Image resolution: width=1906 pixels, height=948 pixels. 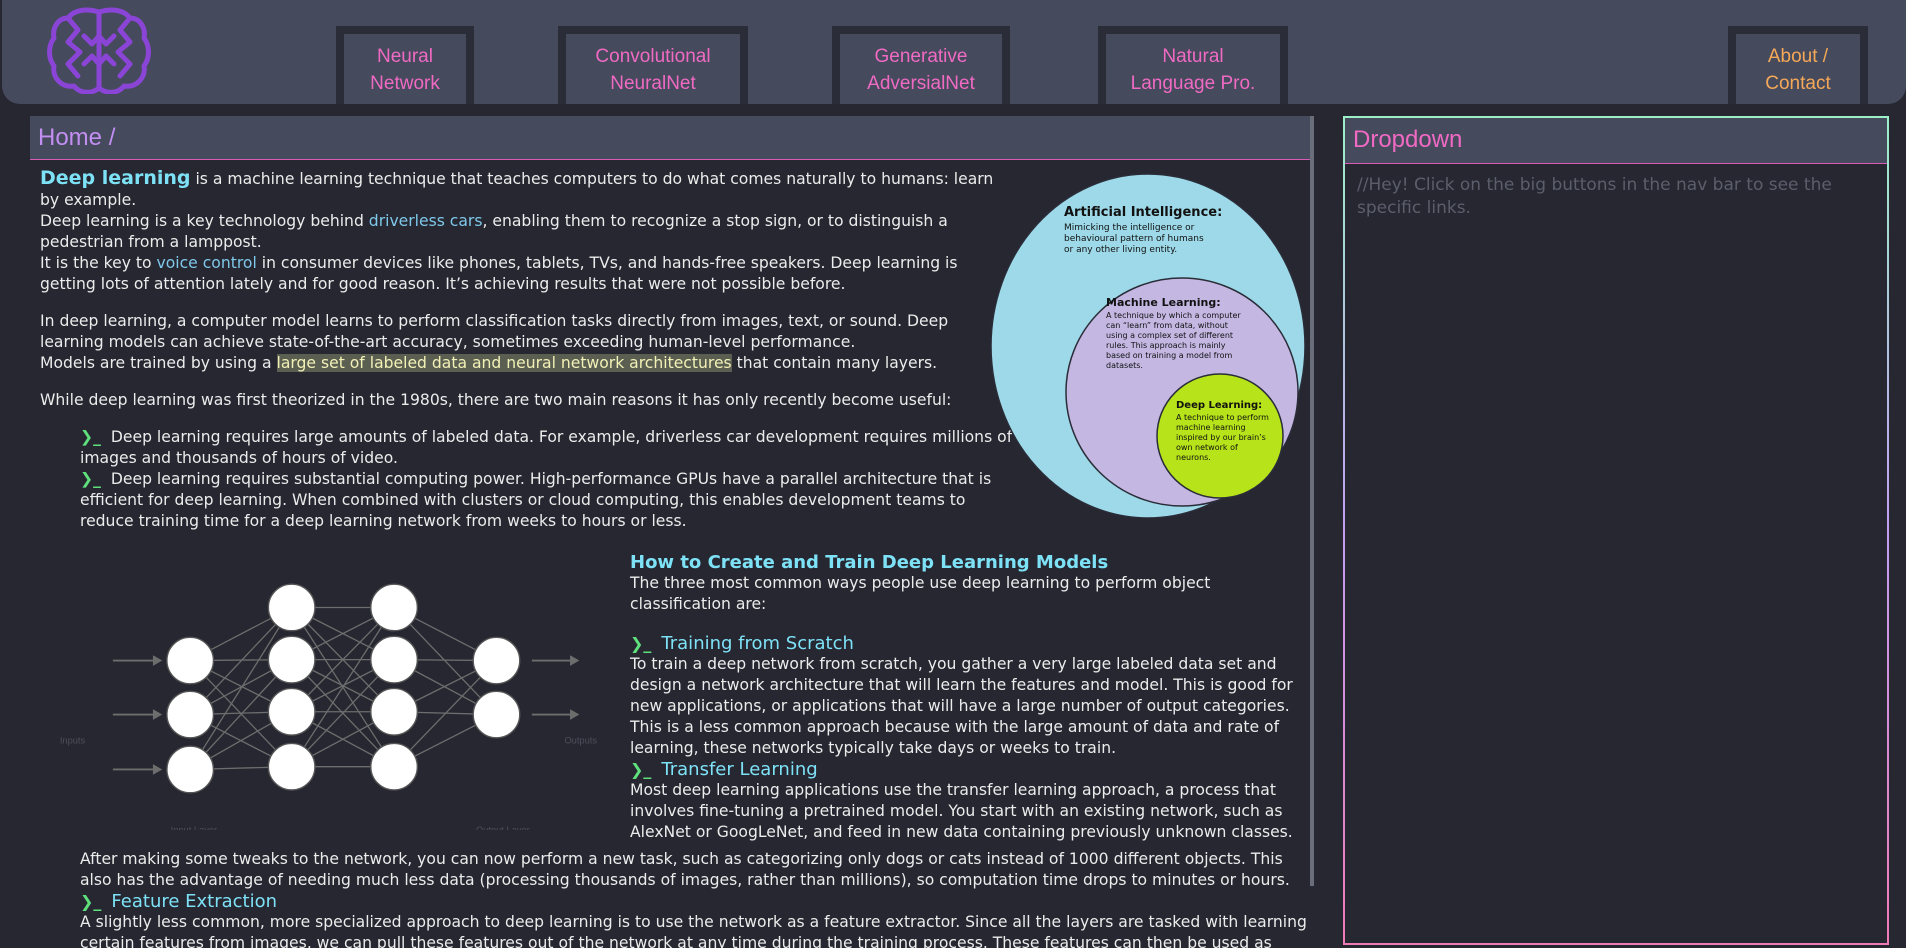 I want to click on nn-label-output-layer: Output Layer, so click(x=503, y=827).